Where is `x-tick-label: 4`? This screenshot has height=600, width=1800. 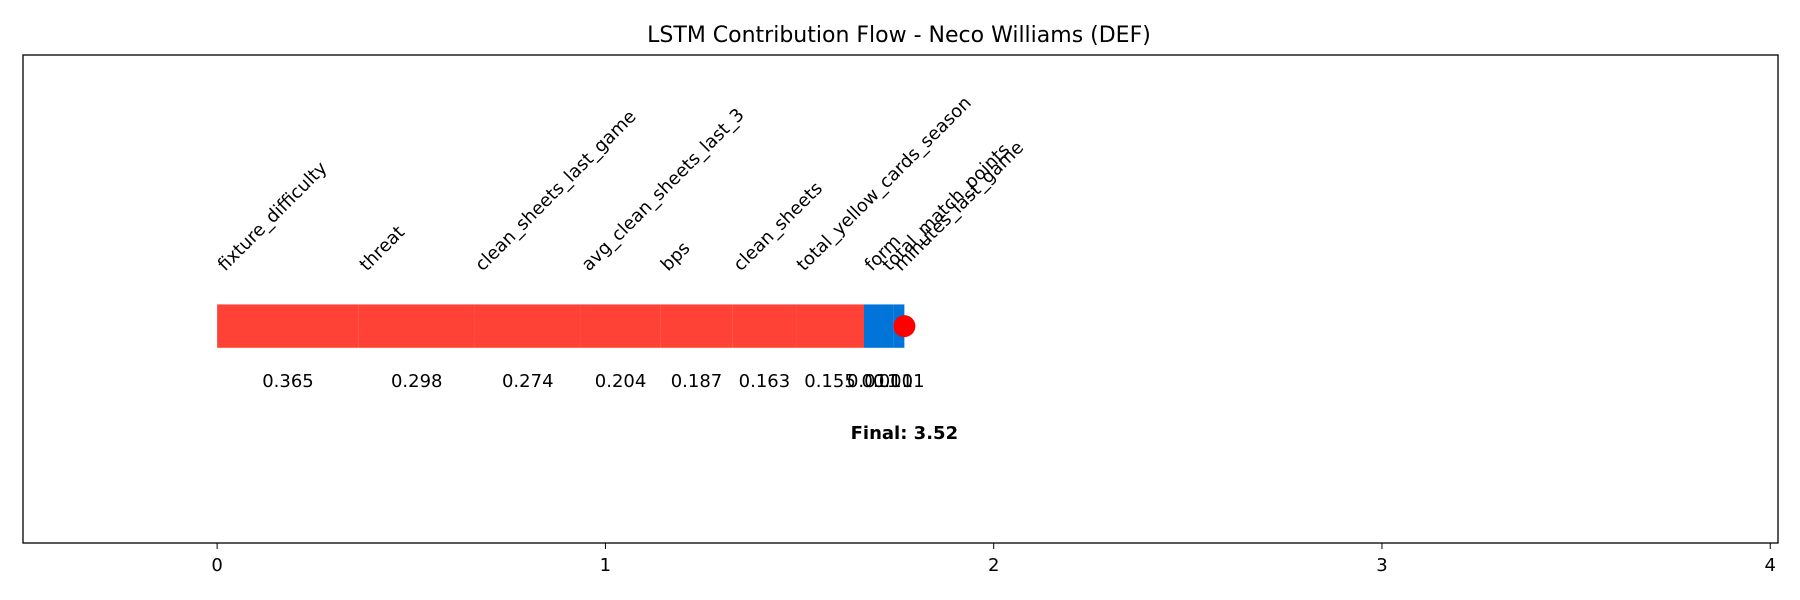
x-tick-label: 4 is located at coordinates (1770, 565).